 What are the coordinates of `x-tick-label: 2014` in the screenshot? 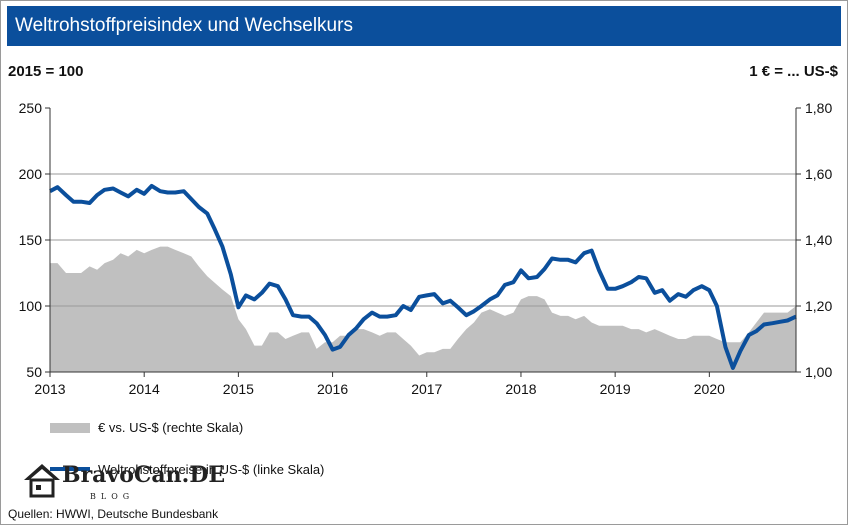 It's located at (144, 389).